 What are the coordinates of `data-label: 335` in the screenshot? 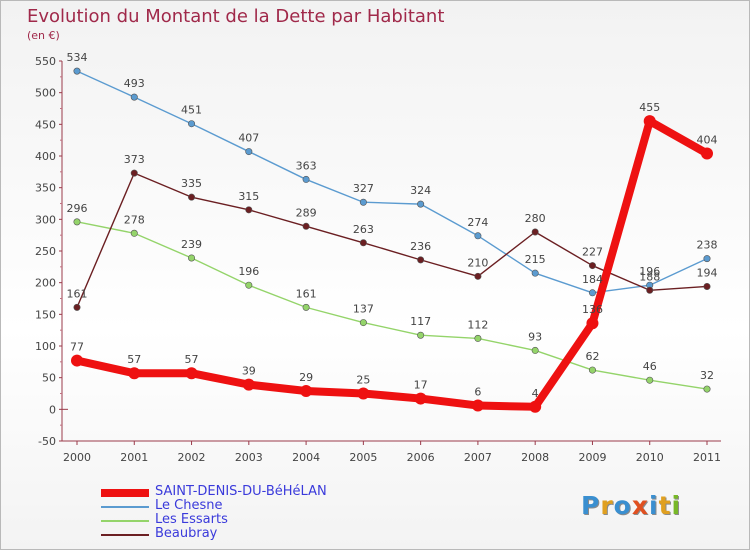 It's located at (191, 183).